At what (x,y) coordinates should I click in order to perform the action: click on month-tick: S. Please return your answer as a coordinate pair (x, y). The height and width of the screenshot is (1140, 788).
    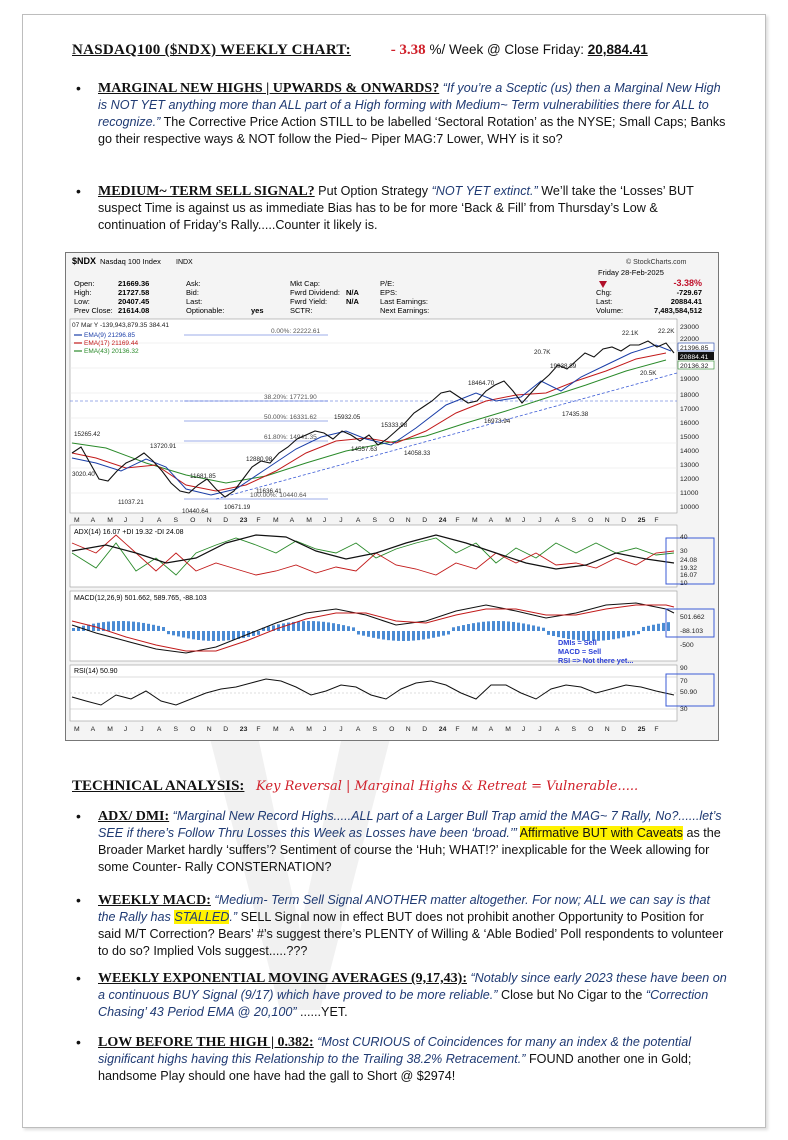
    Looking at the image, I should click on (176, 520).